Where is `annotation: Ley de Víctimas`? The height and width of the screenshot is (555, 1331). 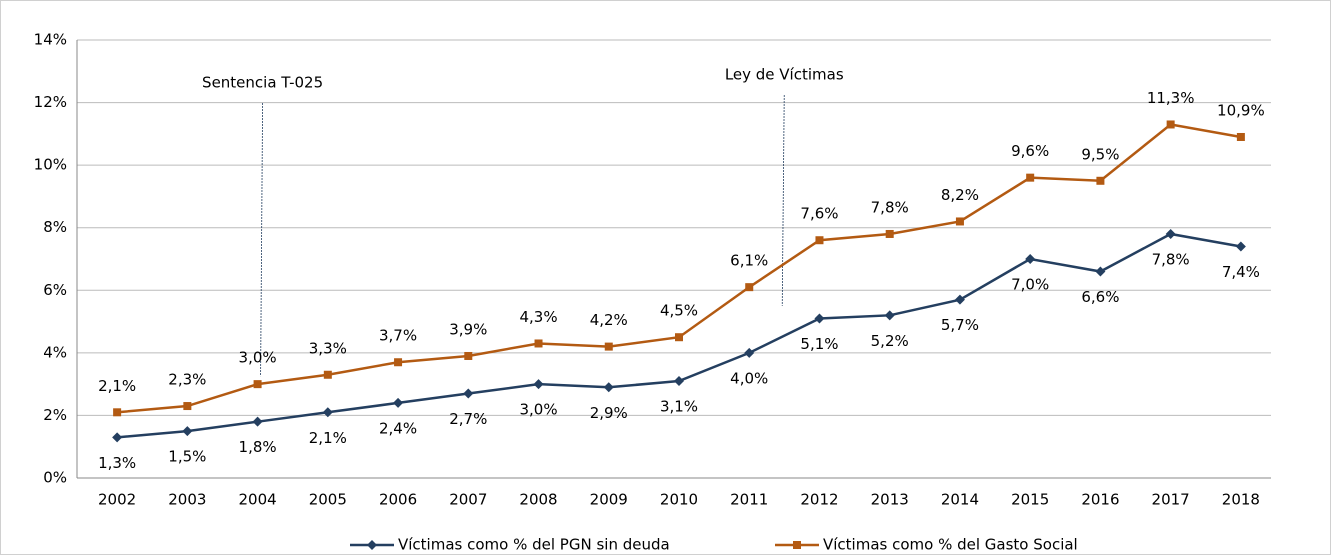 annotation: Ley de Víctimas is located at coordinates (784, 75).